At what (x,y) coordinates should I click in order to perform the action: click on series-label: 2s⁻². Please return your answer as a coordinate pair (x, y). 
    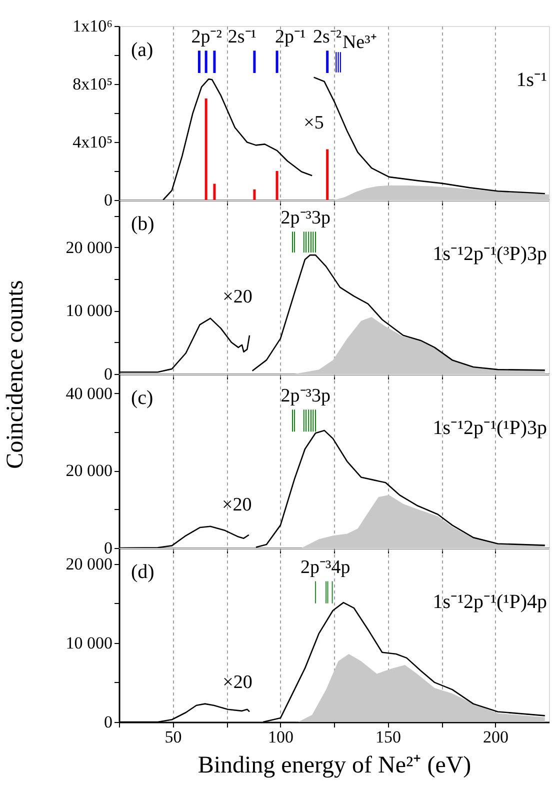
    Looking at the image, I should click on (327, 37).